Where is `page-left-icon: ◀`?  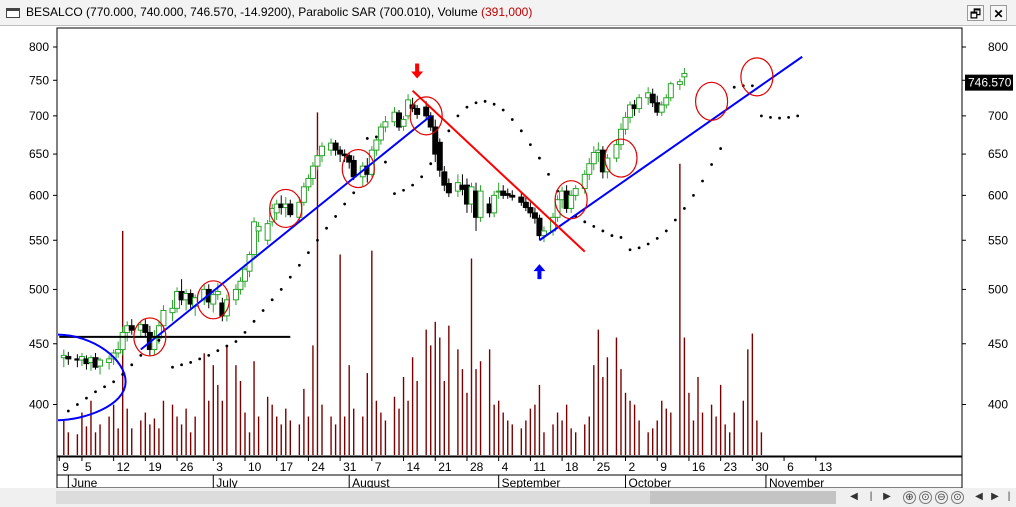 page-left-icon: ◀ is located at coordinates (979, 496).